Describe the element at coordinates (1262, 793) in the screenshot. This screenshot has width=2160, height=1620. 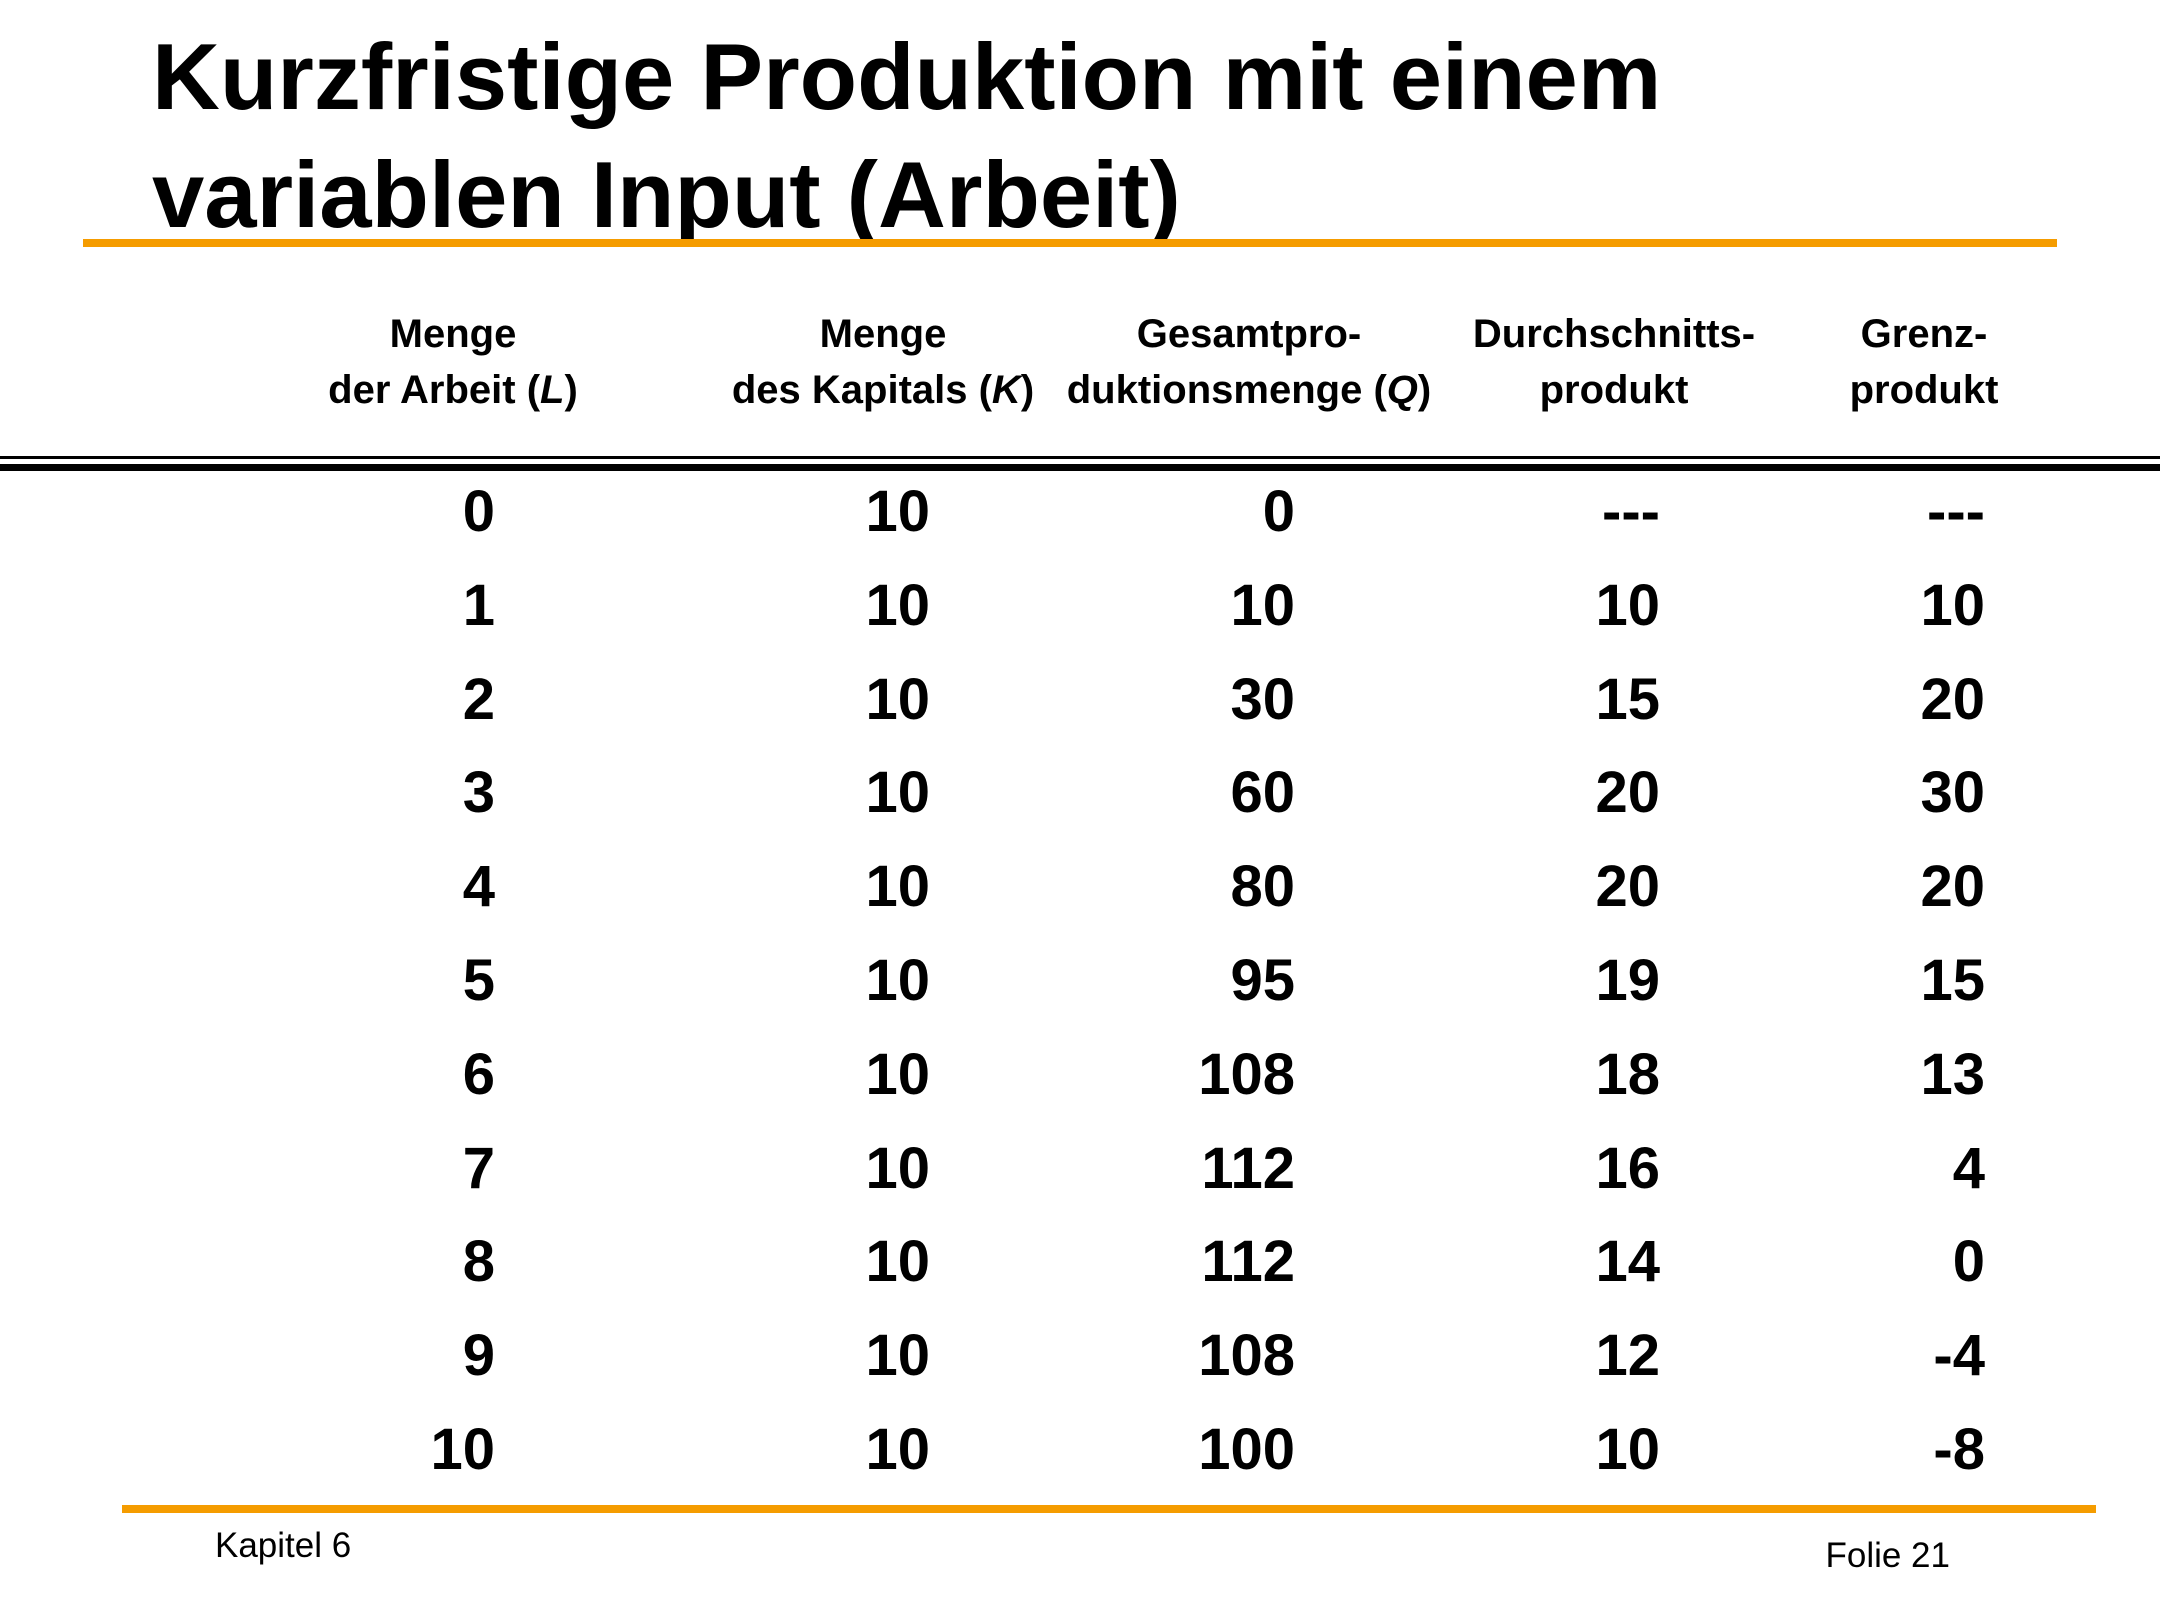
I see `cell-total-output: 60` at that location.